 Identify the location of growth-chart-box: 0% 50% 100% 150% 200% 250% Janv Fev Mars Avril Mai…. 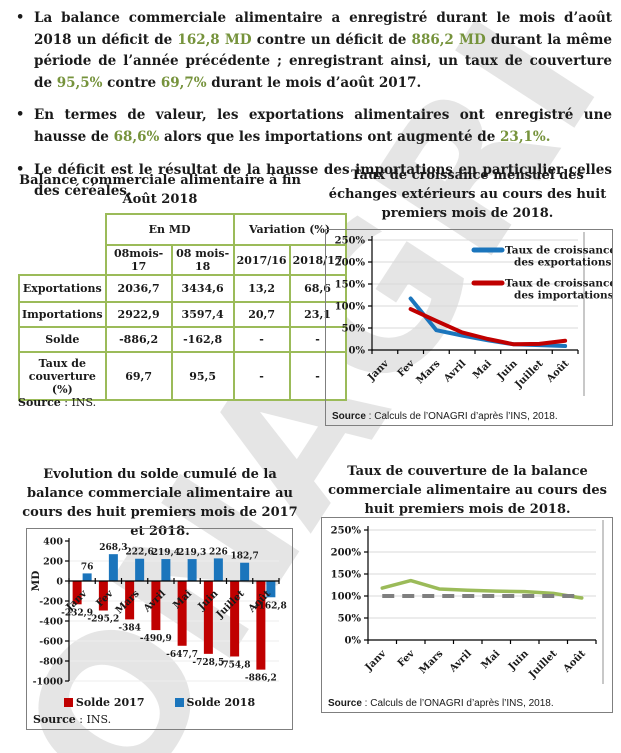
(469, 327).